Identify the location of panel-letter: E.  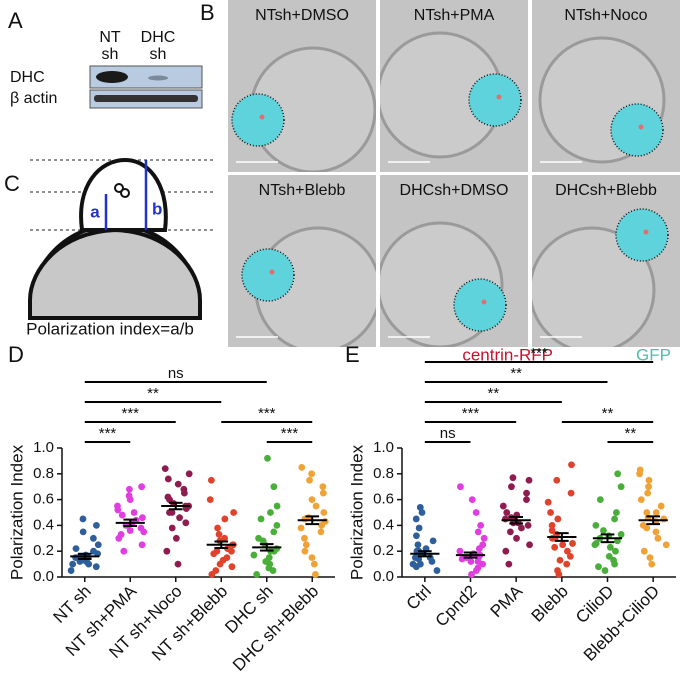
(352, 354).